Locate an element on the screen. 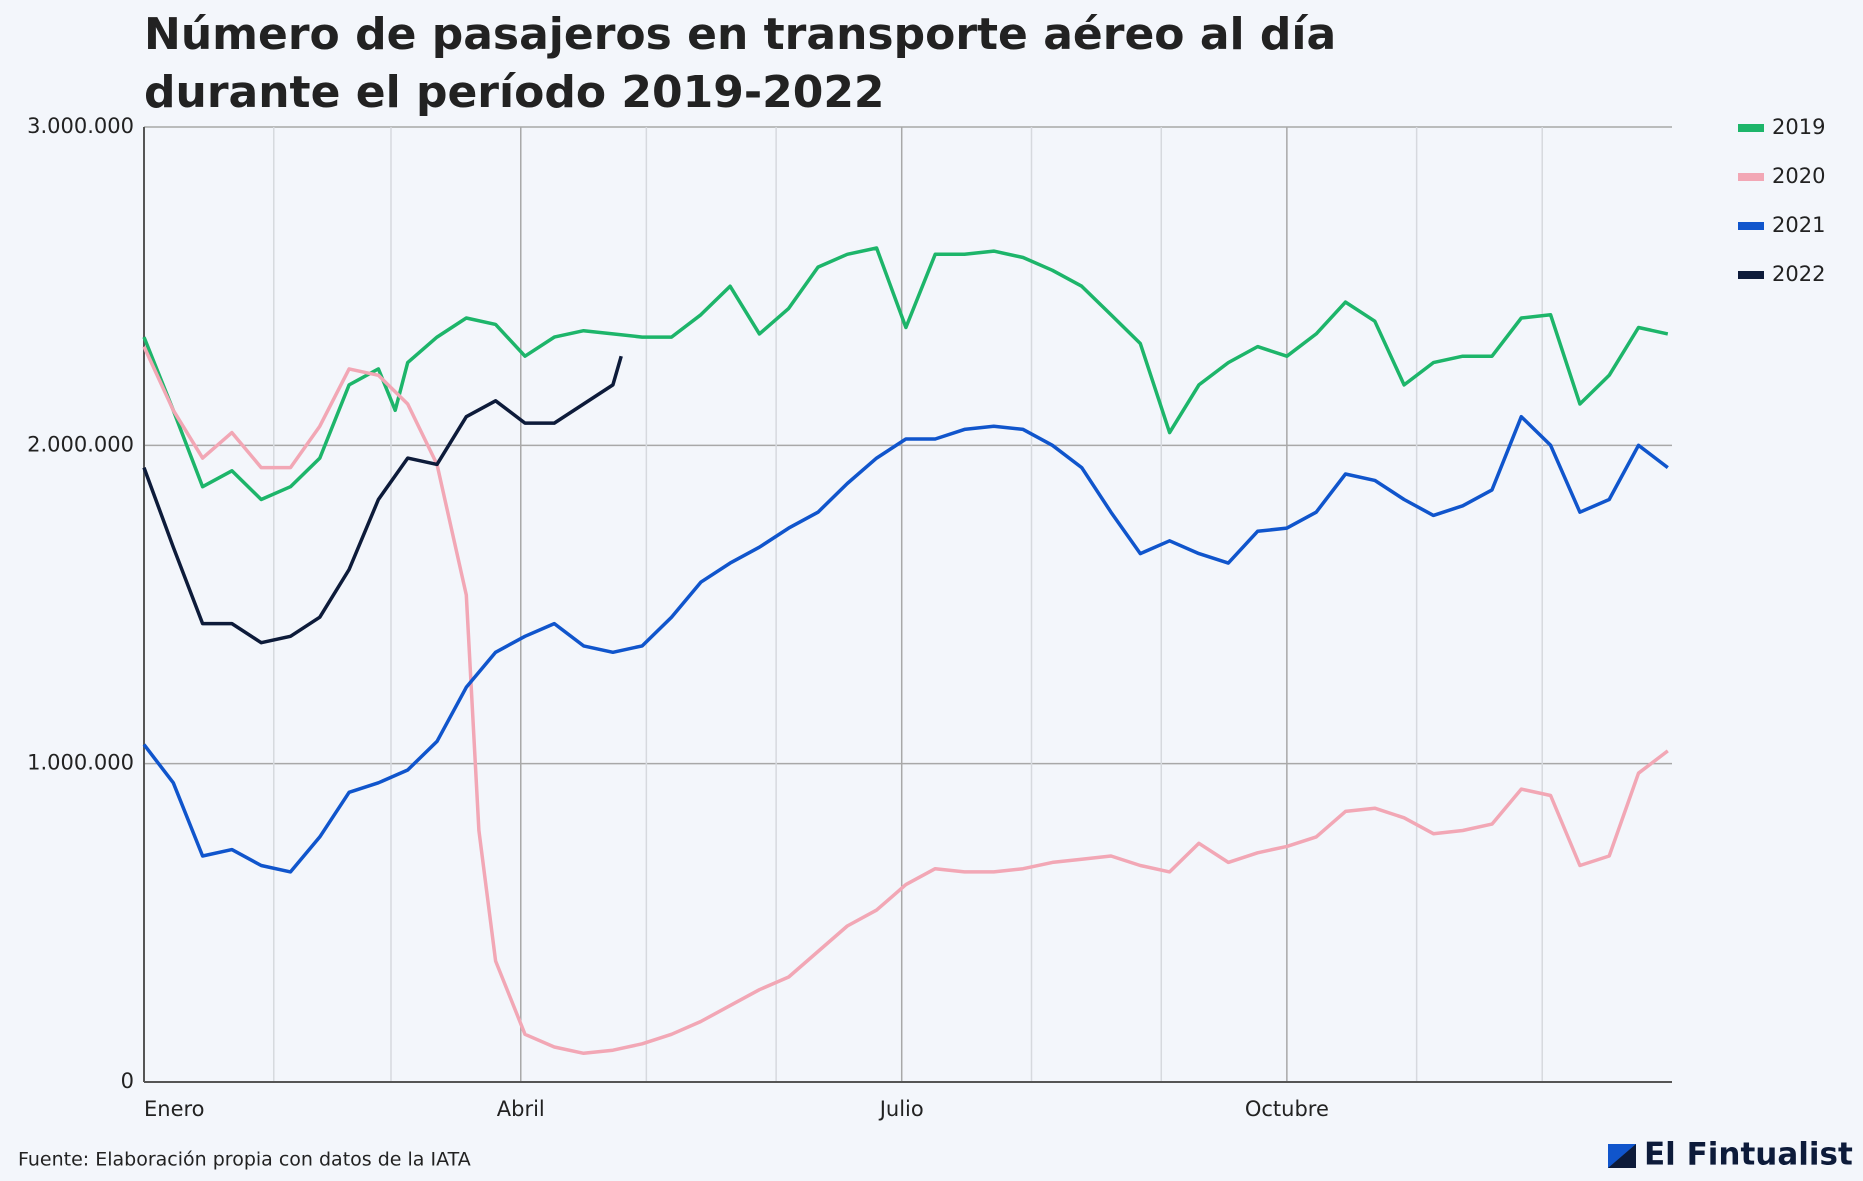 This screenshot has width=1863, height=1181. brand: El Fintualist is located at coordinates (1748, 1155).